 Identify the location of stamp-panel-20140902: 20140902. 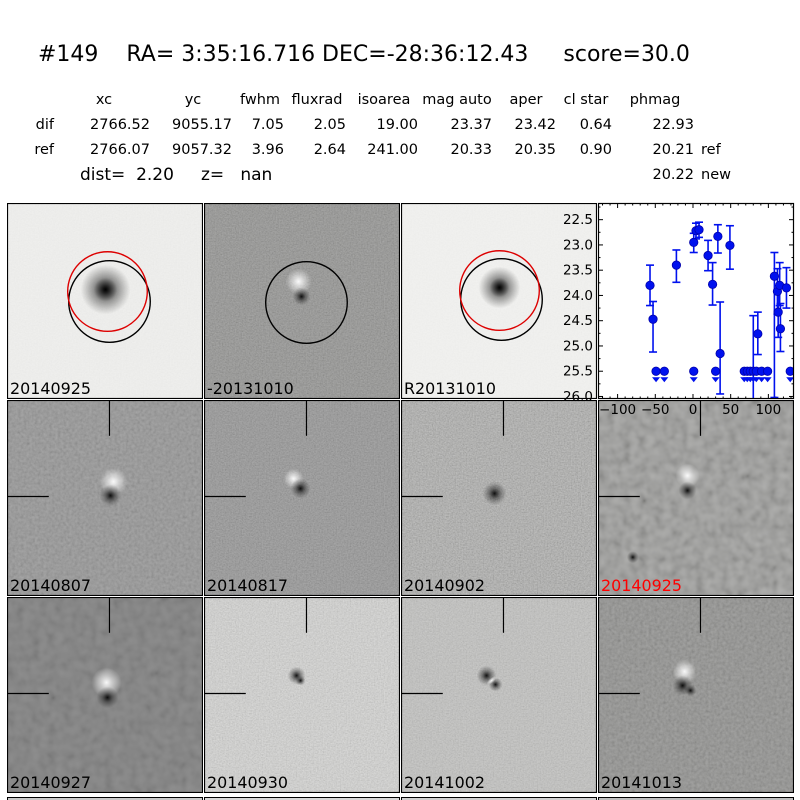
(499, 498).